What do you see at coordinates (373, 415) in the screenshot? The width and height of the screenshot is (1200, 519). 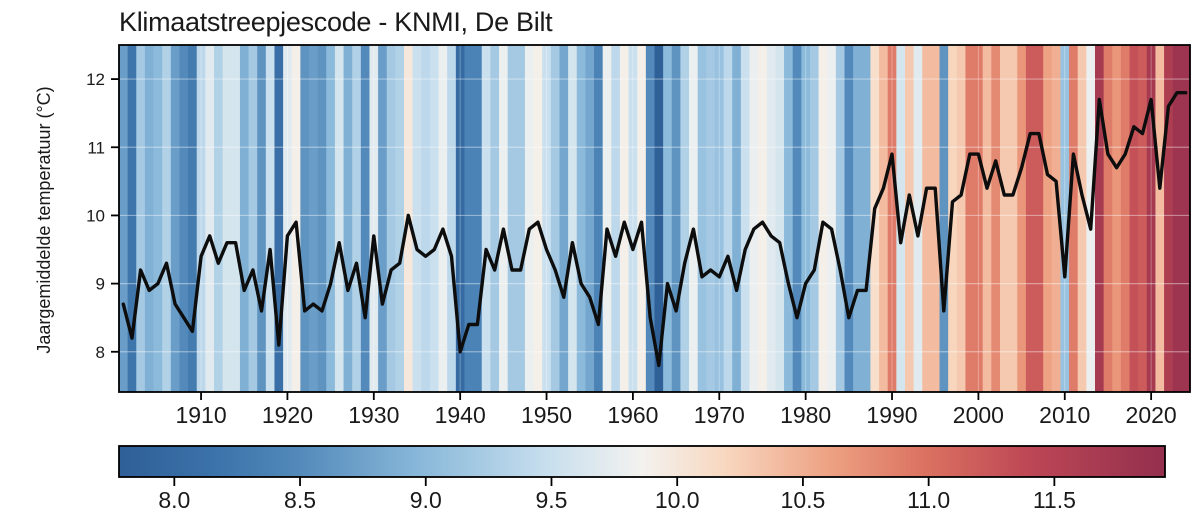 I see `x-tick-label: 1930` at bounding box center [373, 415].